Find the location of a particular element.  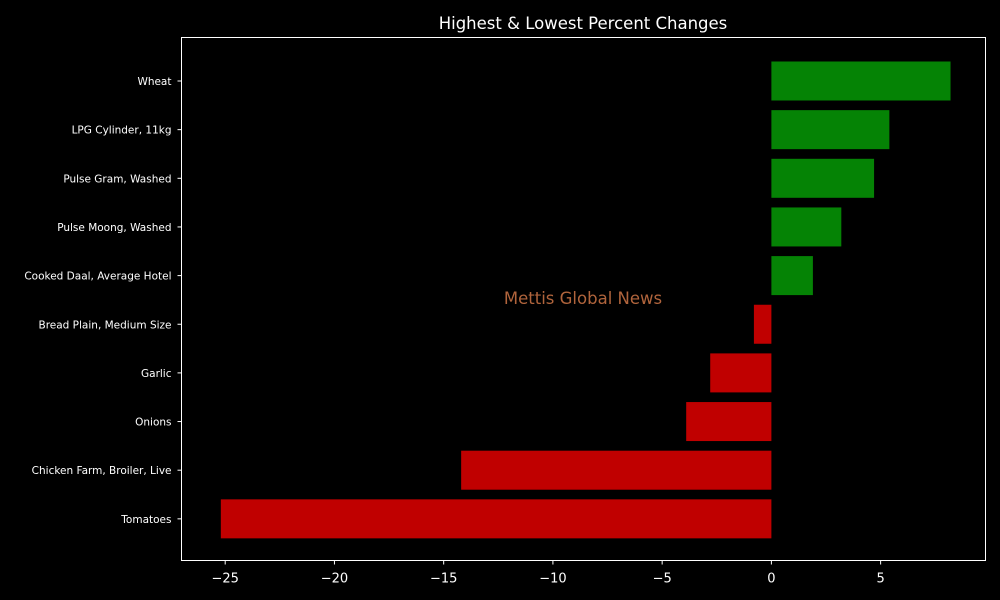

y-tick-label: Garlic is located at coordinates (156, 374).